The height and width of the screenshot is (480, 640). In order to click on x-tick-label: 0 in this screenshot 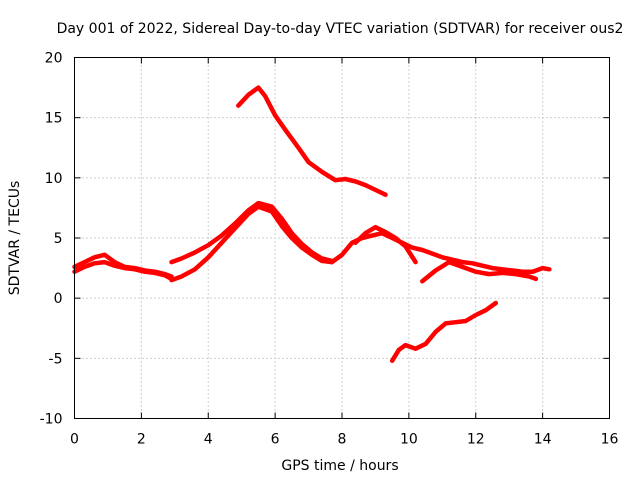, I will do `click(74, 440)`.